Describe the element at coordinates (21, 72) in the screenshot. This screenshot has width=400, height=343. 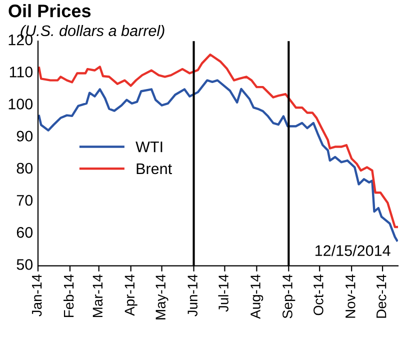
I see `y-tick-label: 110` at that location.